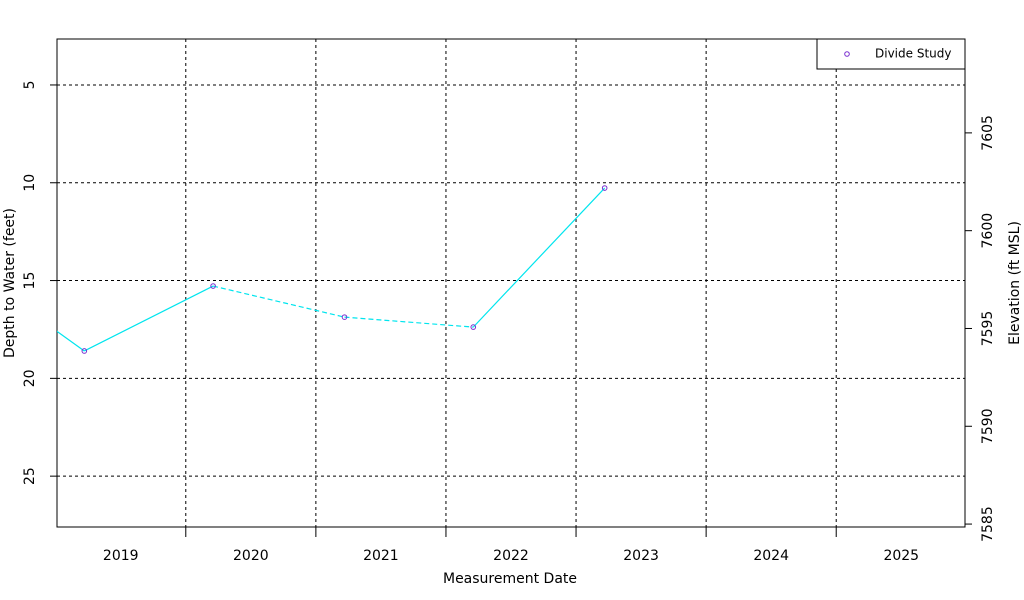  What do you see at coordinates (511, 556) in the screenshot?
I see `x-tick-label: 2022` at bounding box center [511, 556].